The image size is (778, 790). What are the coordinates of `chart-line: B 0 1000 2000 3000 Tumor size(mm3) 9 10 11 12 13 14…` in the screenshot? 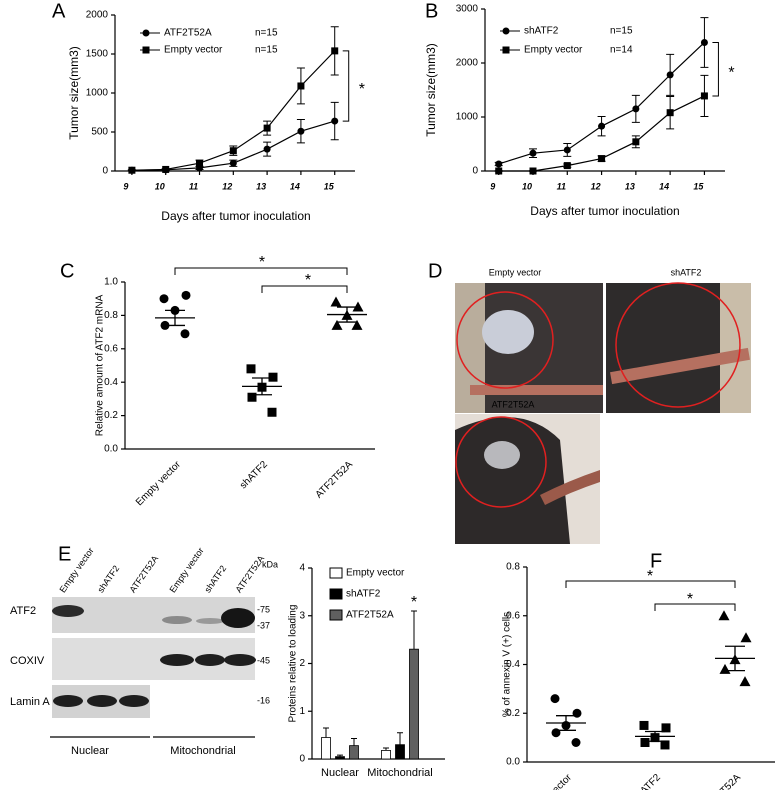 It's located at (579, 109).